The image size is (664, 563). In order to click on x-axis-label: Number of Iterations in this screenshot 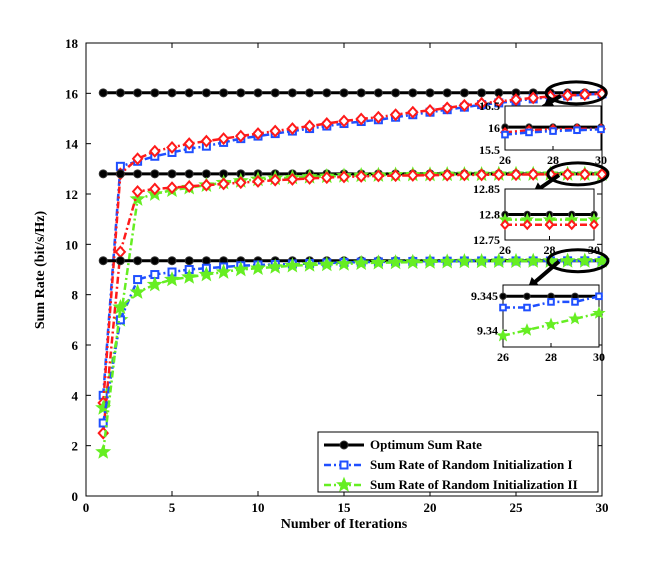, I will do `click(344, 524)`.